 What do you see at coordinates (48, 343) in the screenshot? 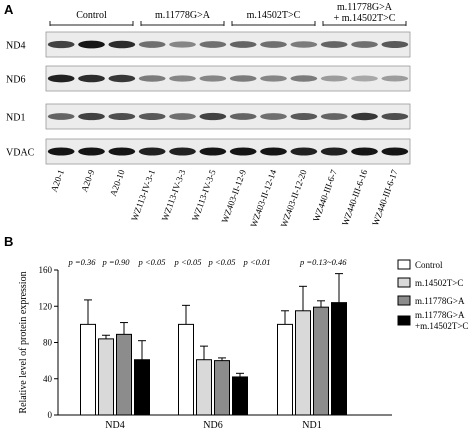
I see `y-tick-label: 80` at bounding box center [48, 343].